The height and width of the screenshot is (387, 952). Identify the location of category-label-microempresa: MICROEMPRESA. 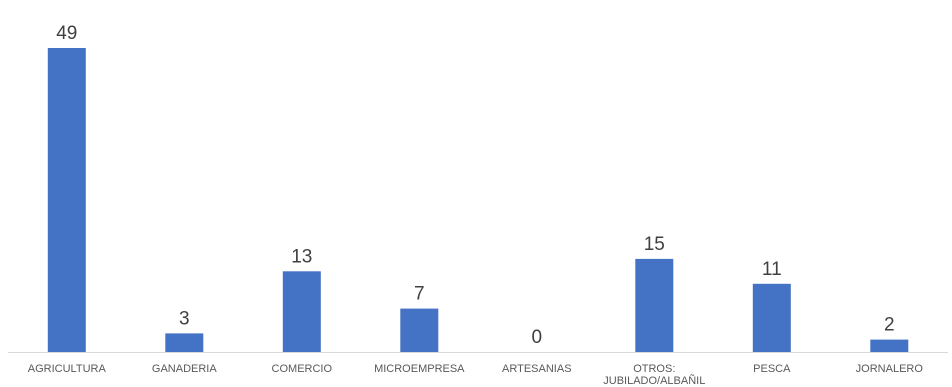
(419, 369).